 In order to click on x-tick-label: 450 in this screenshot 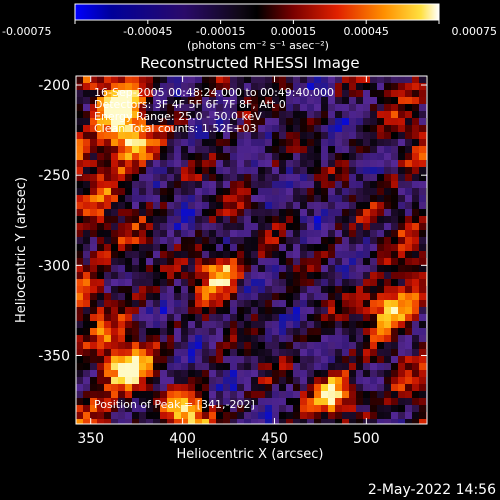, I will do `click(274, 439)`.